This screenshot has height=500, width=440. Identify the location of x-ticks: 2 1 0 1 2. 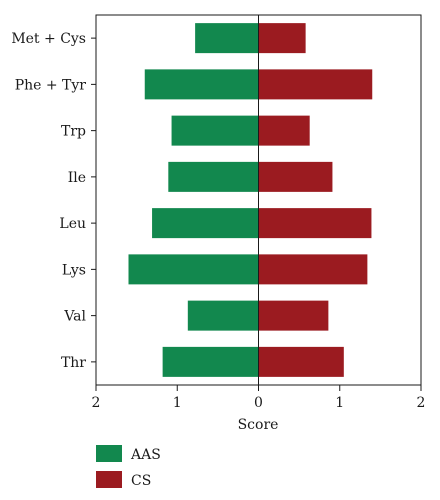
(259, 398).